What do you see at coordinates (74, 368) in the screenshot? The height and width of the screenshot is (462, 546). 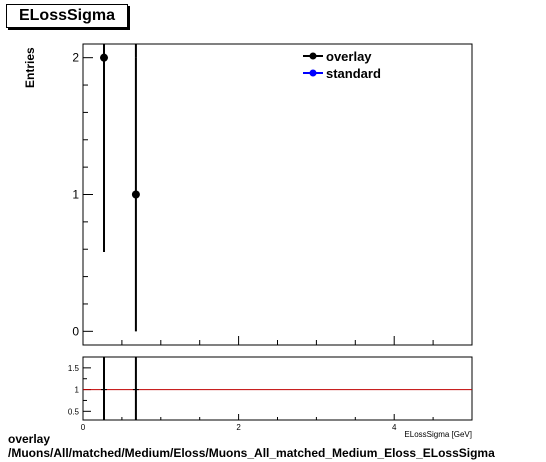 I see `ratio-y-tick-label: 1.5` at bounding box center [74, 368].